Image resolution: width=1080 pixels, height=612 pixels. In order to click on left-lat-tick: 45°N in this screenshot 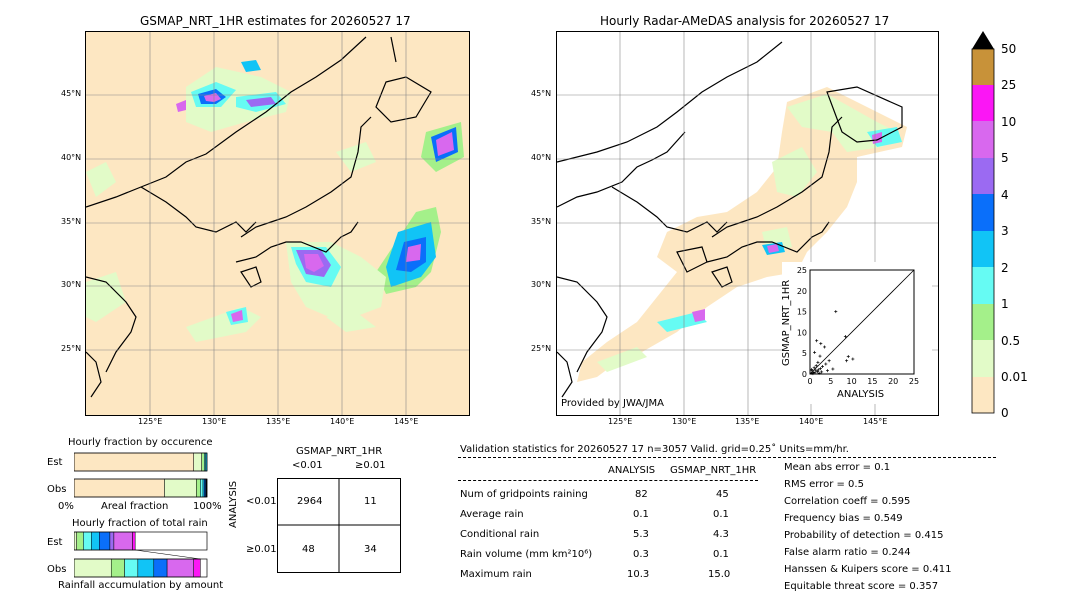, I will do `click(71, 93)`.